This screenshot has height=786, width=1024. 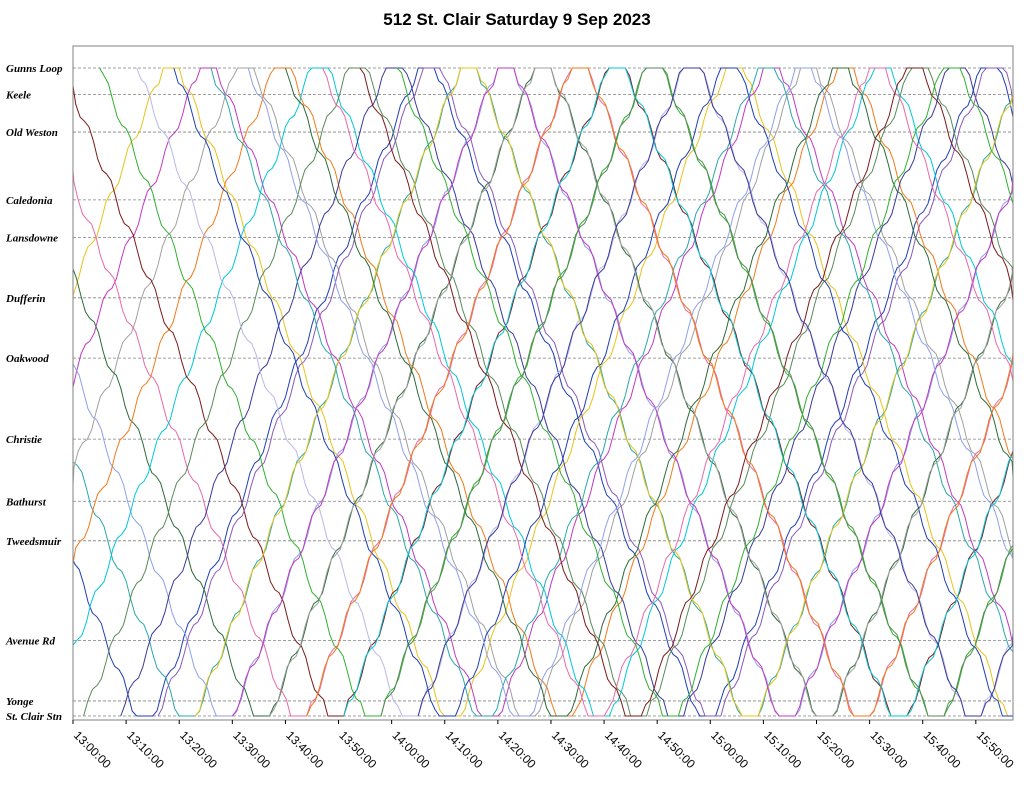 What do you see at coordinates (34, 542) in the screenshot?
I see `stop-label: Tweedsmuir` at bounding box center [34, 542].